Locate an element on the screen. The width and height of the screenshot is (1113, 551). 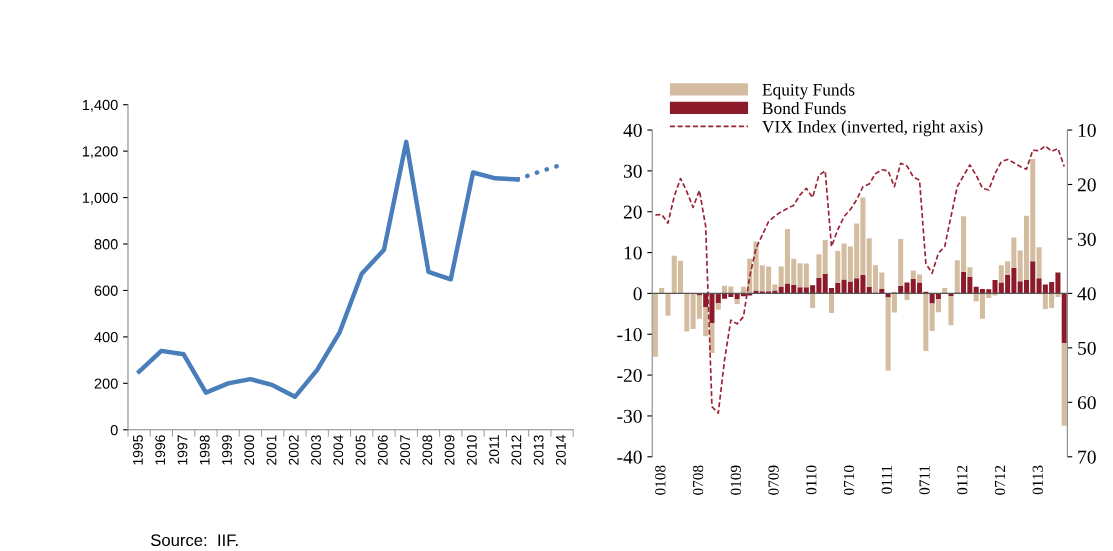
x-tick-label: 0113 is located at coordinates (1037, 480).